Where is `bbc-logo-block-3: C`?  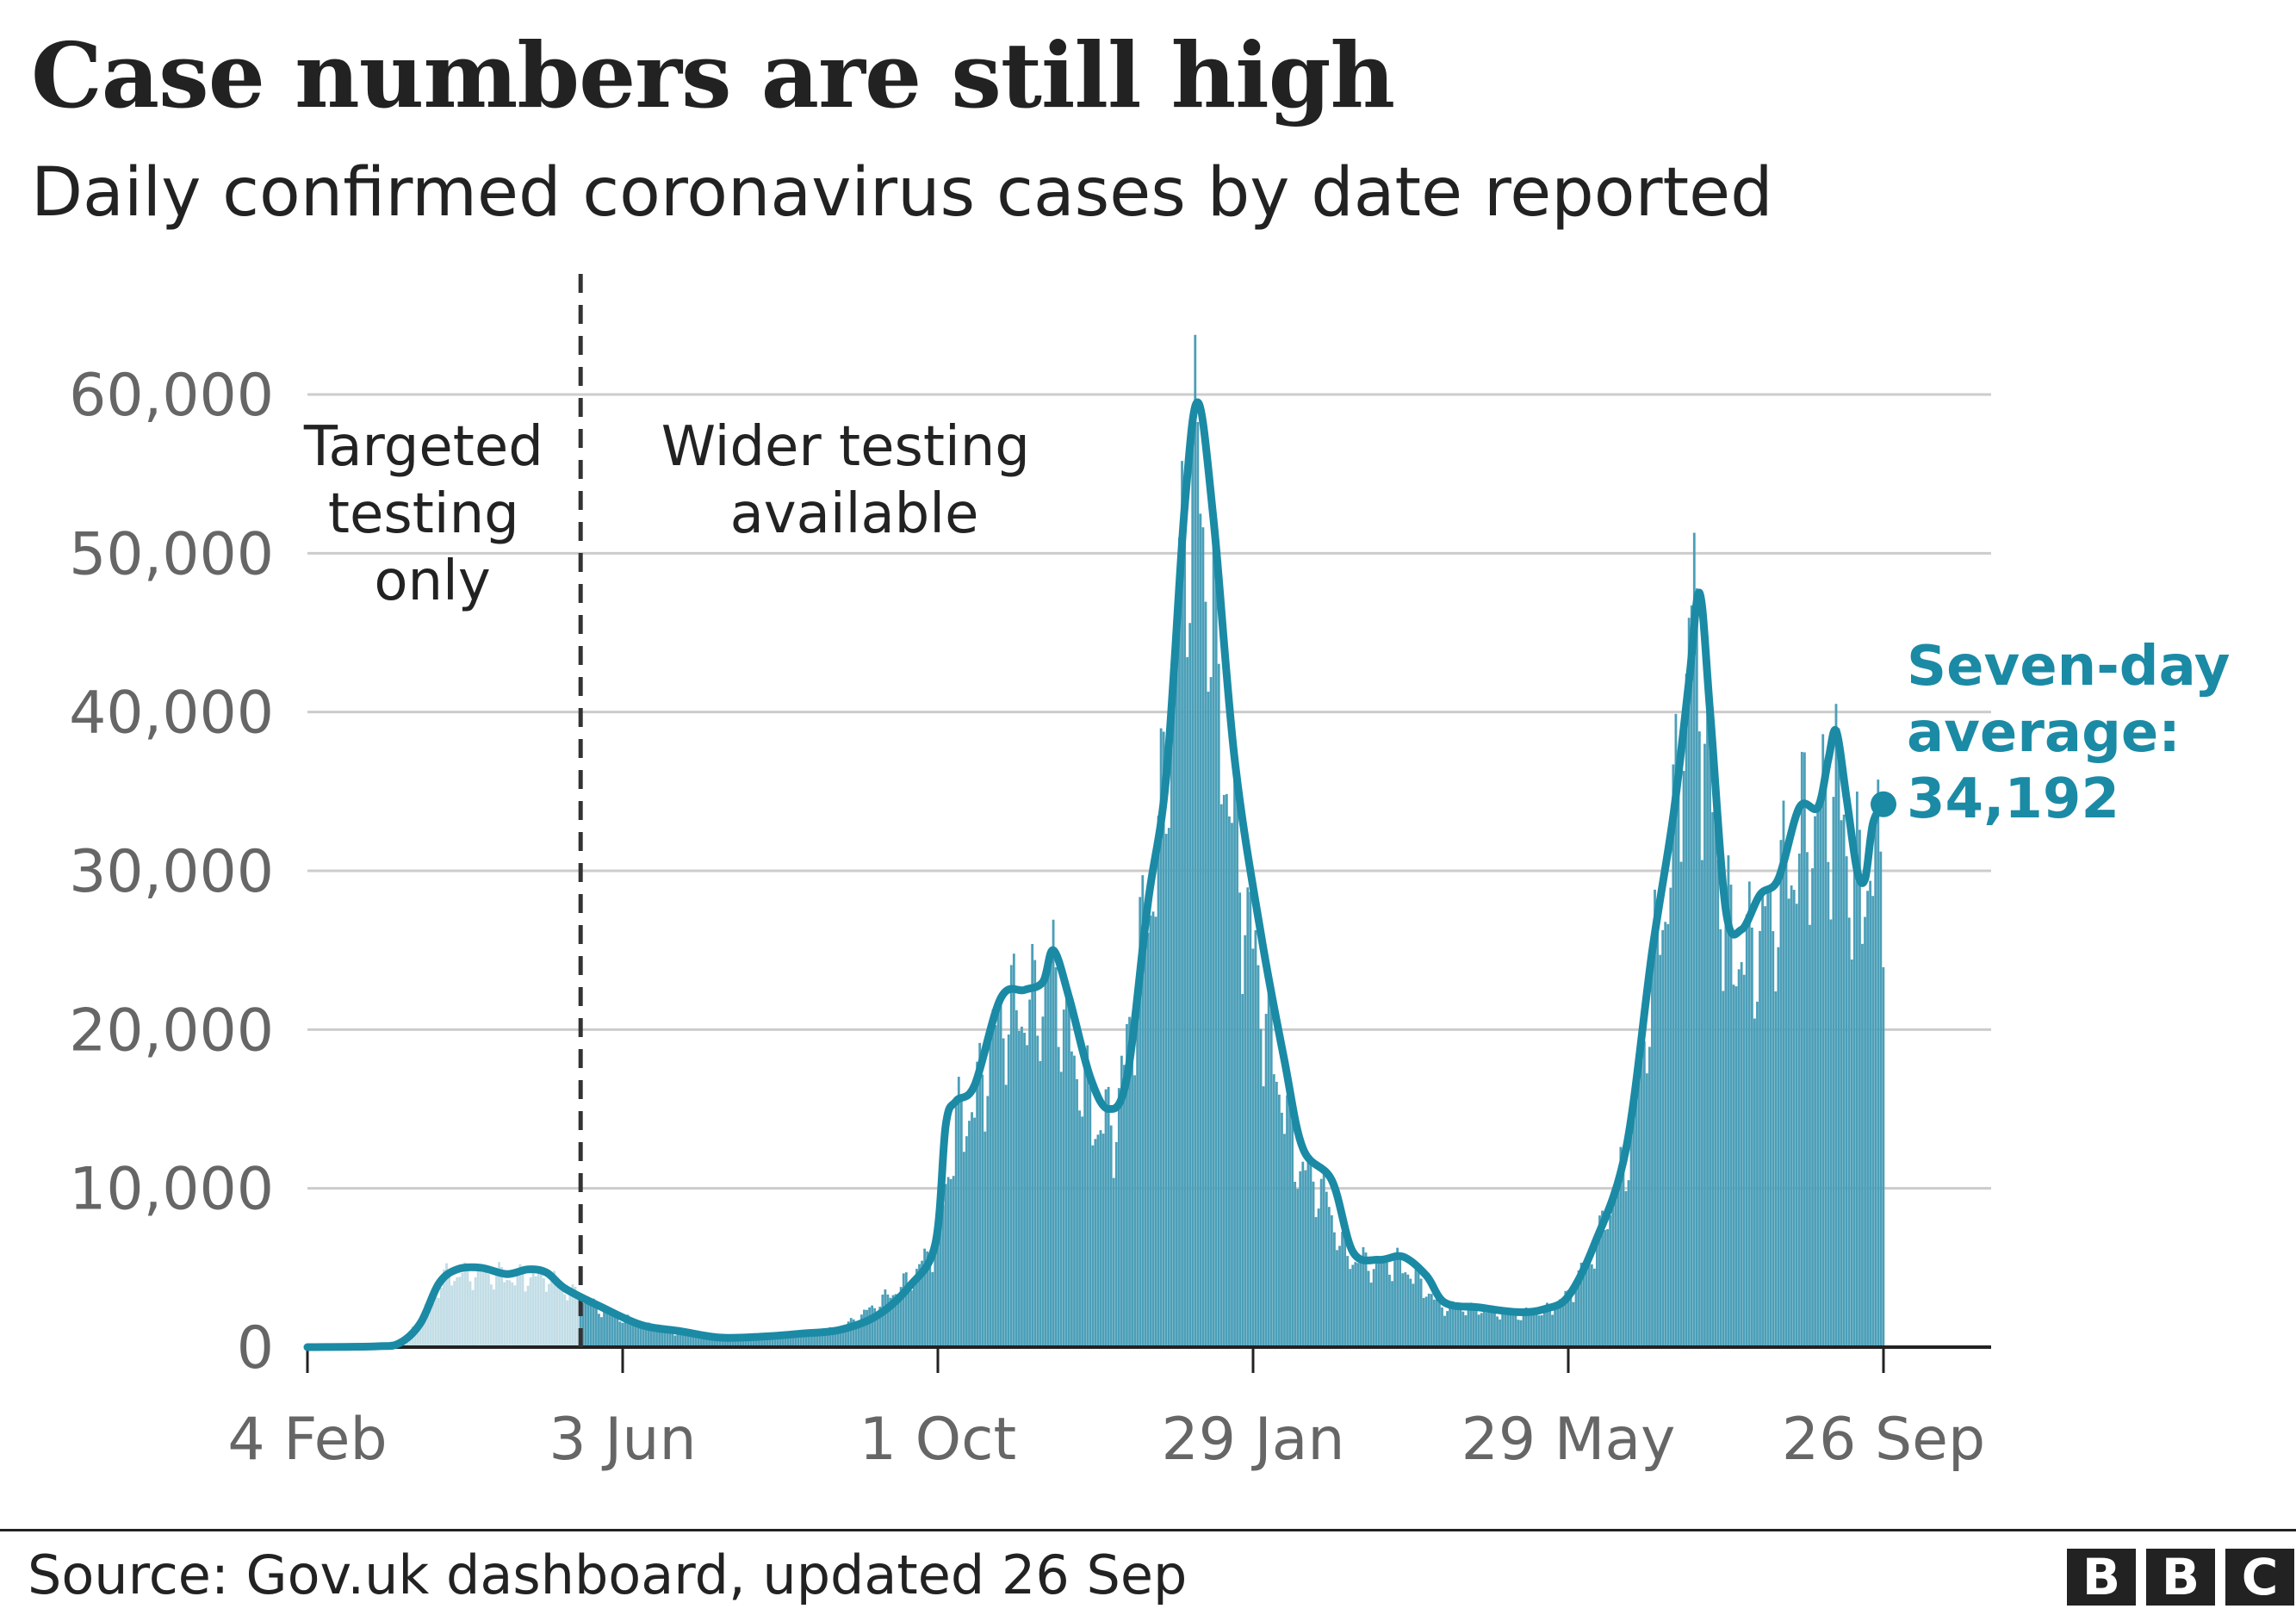 bbc-logo-block-3: C is located at coordinates (2259, 1577).